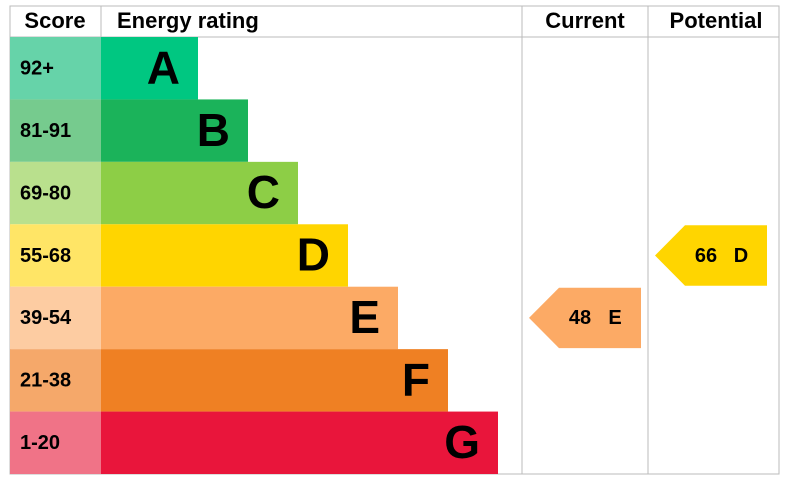 This screenshot has height=485, width=793. I want to click on rating-letter-small: E, so click(614, 318).